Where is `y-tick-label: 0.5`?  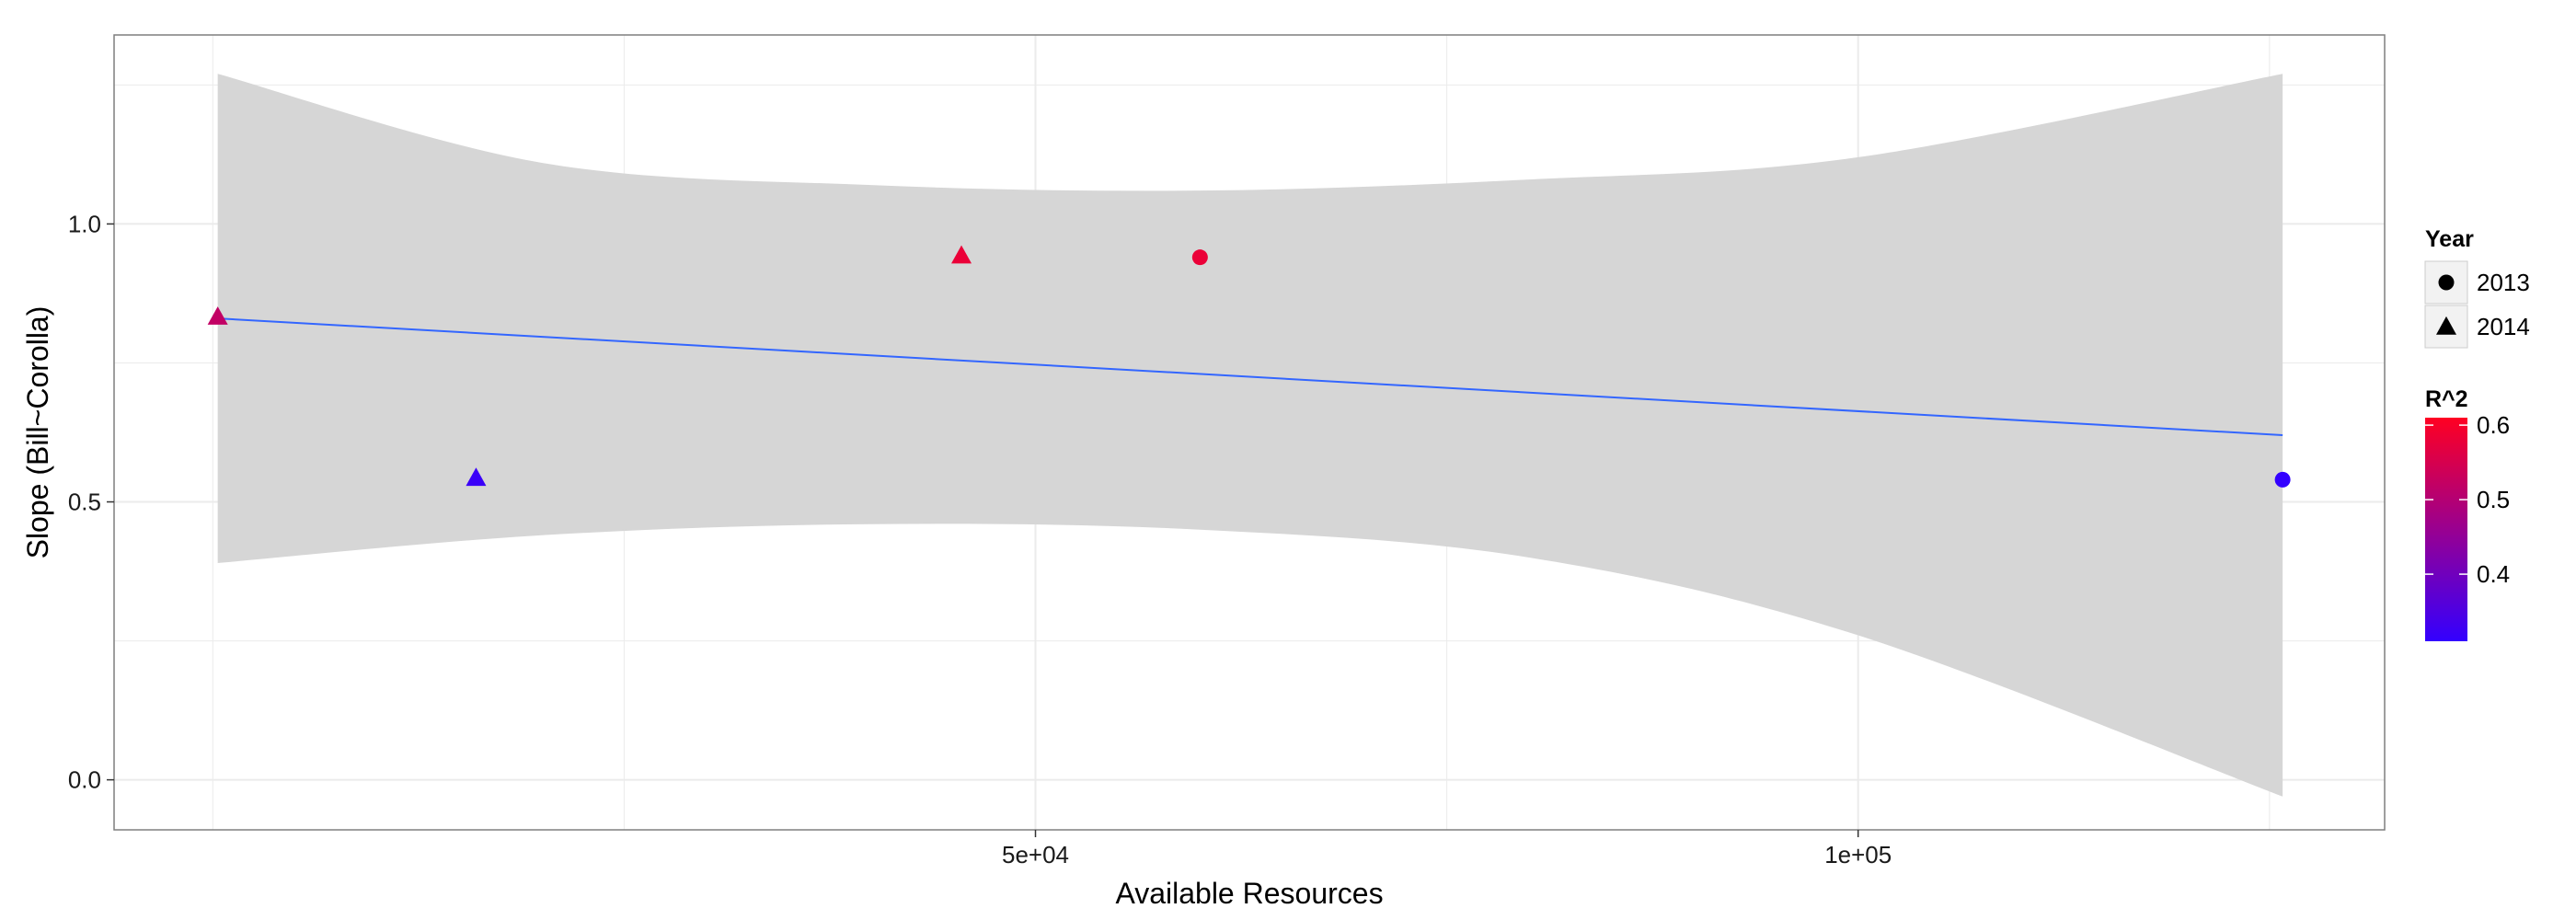
y-tick-label: 0.5 is located at coordinates (84, 502).